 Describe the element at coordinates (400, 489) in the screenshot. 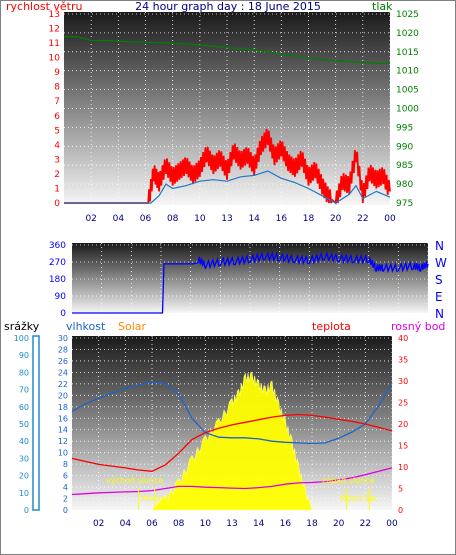

I see `temperature-tick-label: 5` at that location.